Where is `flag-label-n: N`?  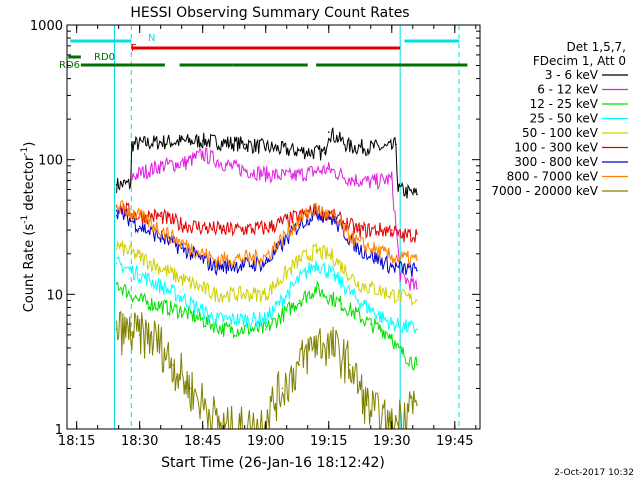
flag-label-n: N is located at coordinates (151, 38).